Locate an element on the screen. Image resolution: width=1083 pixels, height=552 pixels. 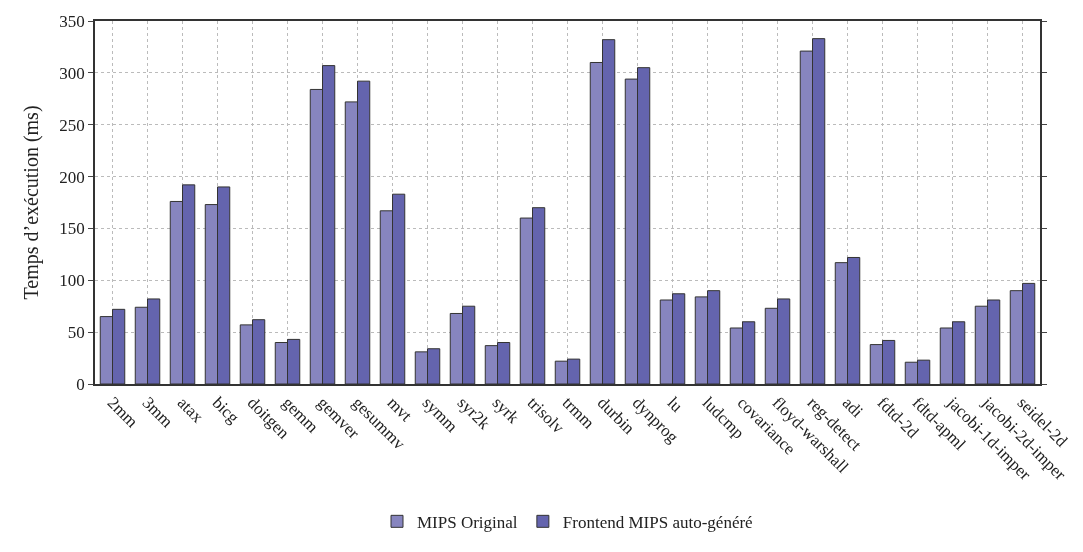
y-tick-label: 250 is located at coordinates (72, 125).